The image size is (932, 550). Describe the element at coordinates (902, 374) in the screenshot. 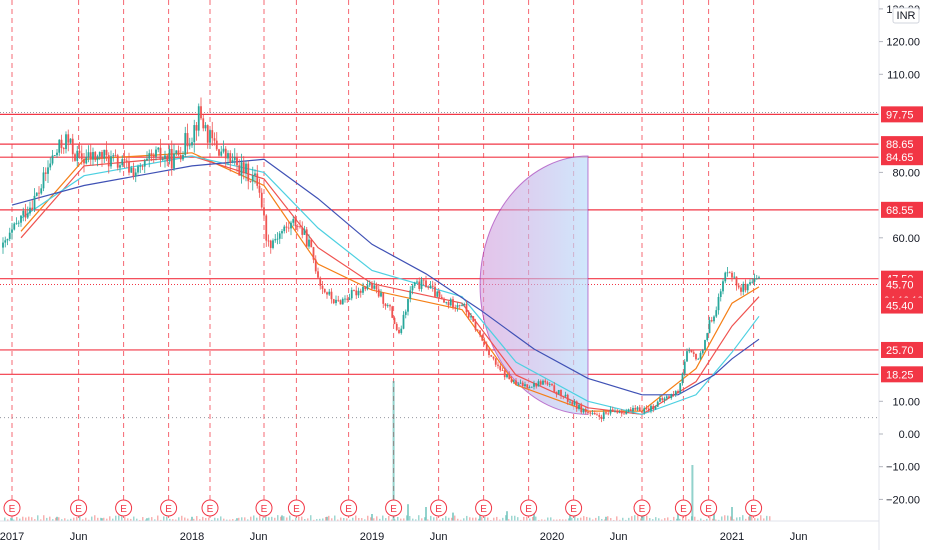

I see `level-label-box` at that location.